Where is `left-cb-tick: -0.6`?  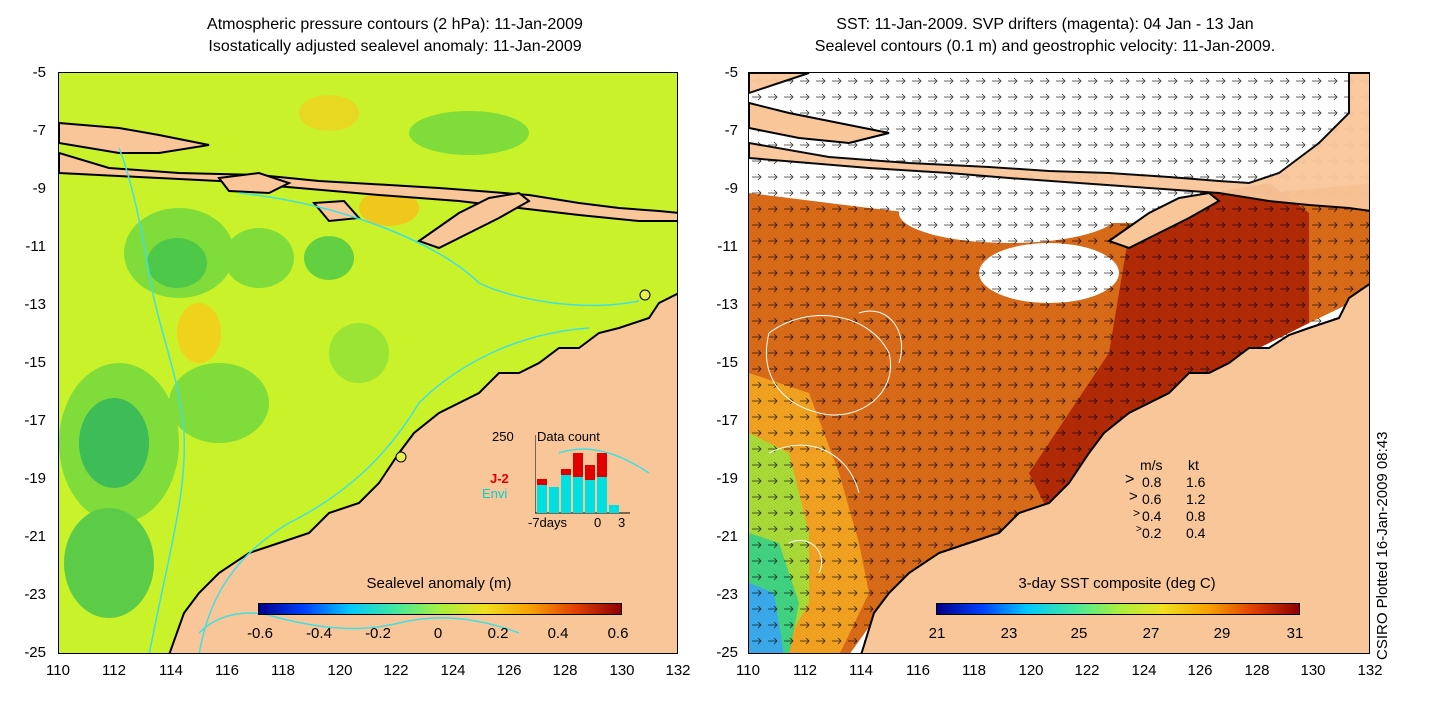 left-cb-tick: -0.6 is located at coordinates (260, 633).